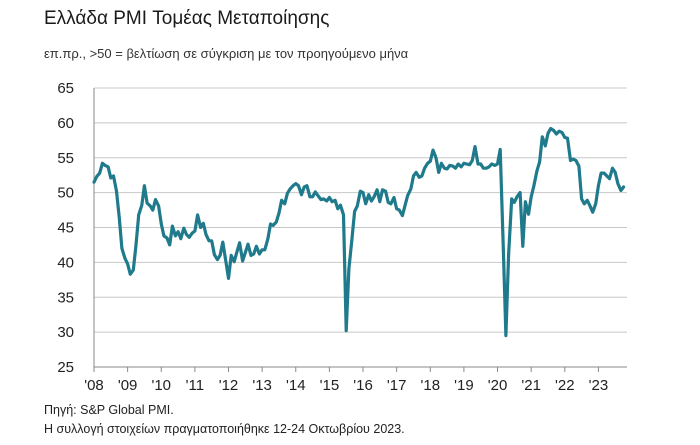 The width and height of the screenshot is (700, 445). I want to click on y-tick-label: 60, so click(65, 123).